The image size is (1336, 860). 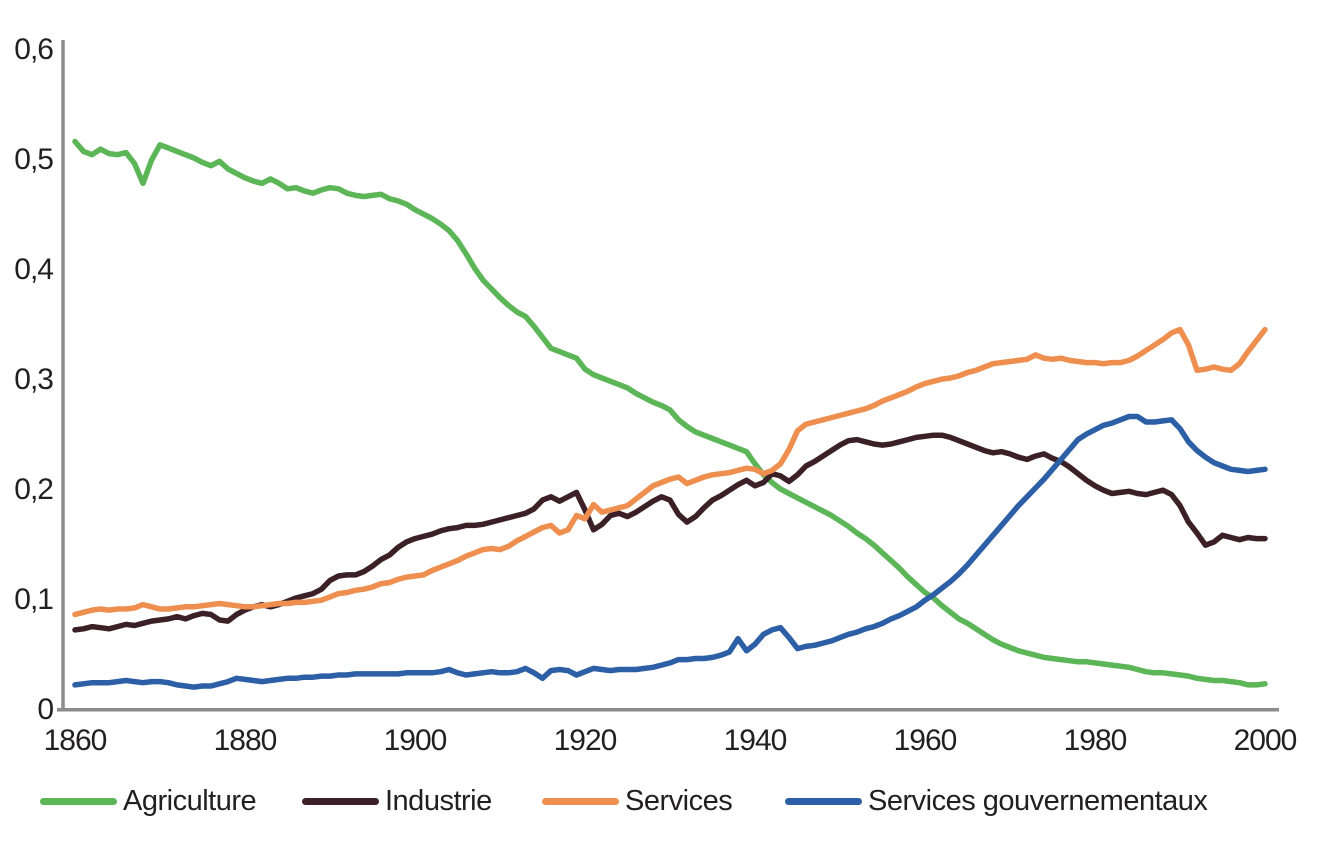 What do you see at coordinates (245, 740) in the screenshot?
I see `x-tick-label: 1880` at bounding box center [245, 740].